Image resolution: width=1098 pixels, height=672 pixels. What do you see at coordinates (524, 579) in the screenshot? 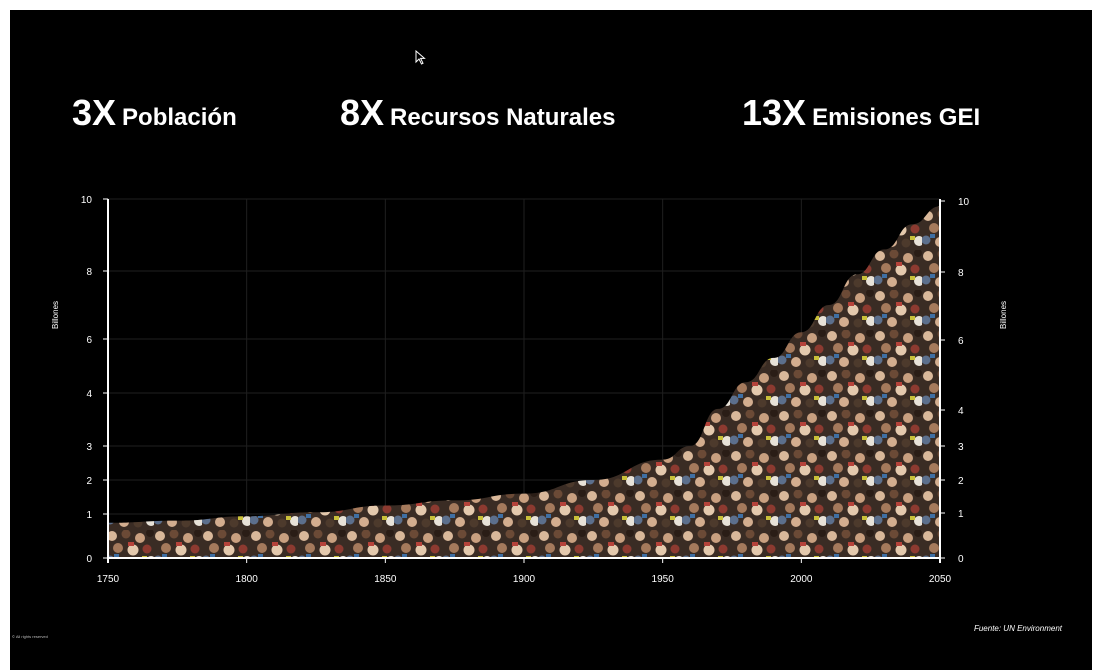
I see `x-tick-label: 1900` at bounding box center [524, 579].